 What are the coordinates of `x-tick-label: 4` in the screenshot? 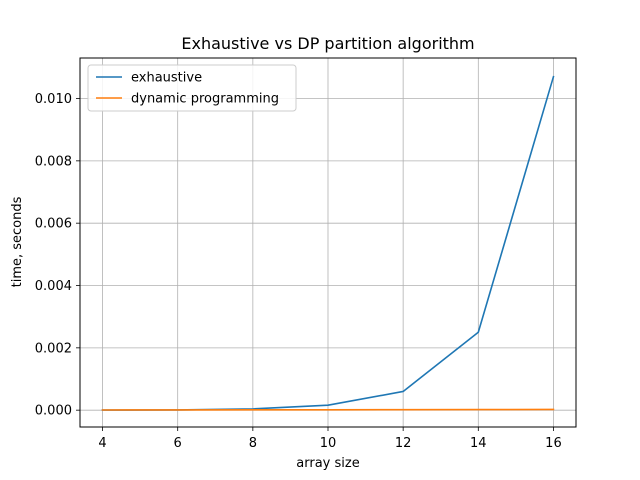 It's located at (102, 443).